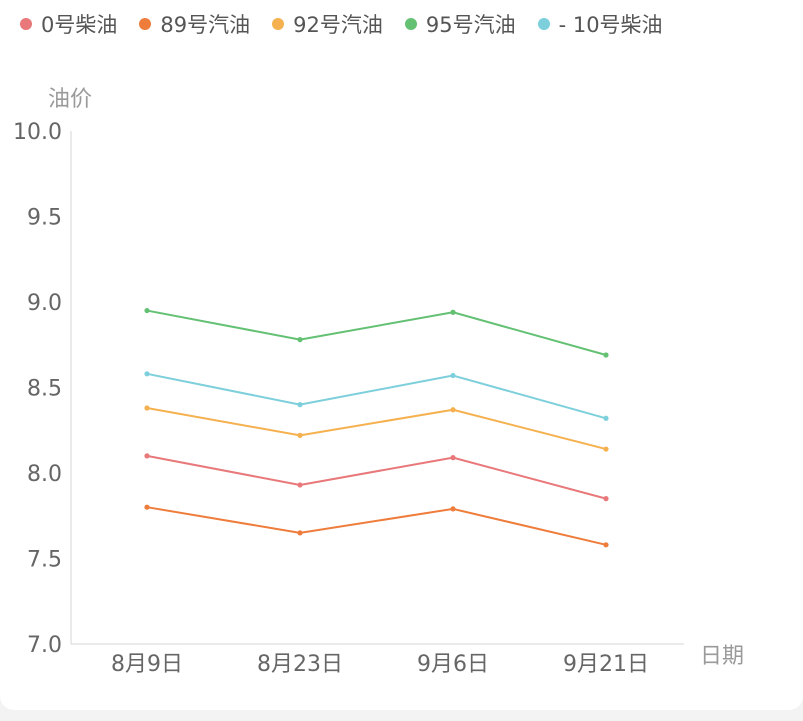  I want to click on x-tick-label: 8月9日, so click(147, 664).